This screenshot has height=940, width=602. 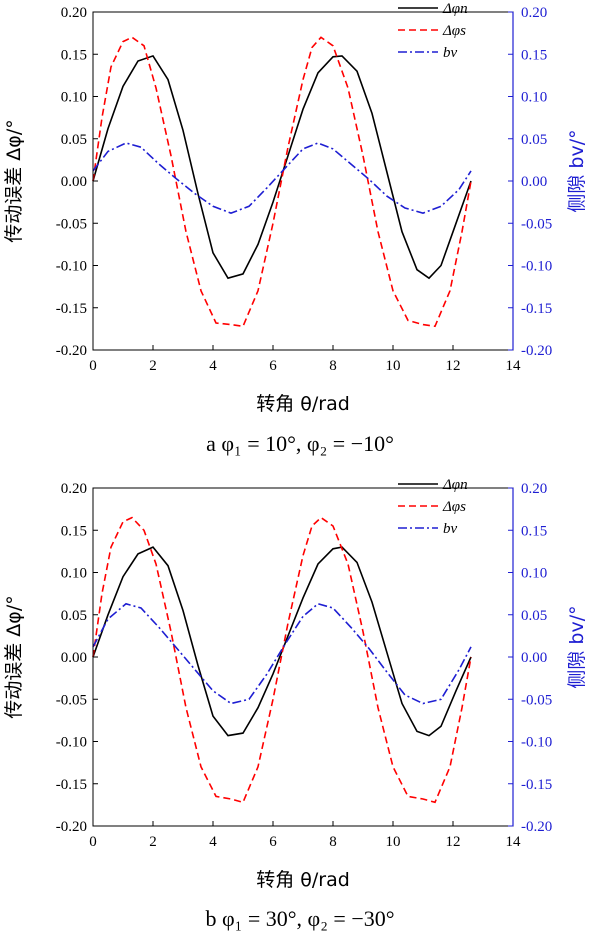 What do you see at coordinates (300, 443) in the screenshot?
I see `panel-caption: a φ₁ = 10°, φ₂ = −10°` at bounding box center [300, 443].